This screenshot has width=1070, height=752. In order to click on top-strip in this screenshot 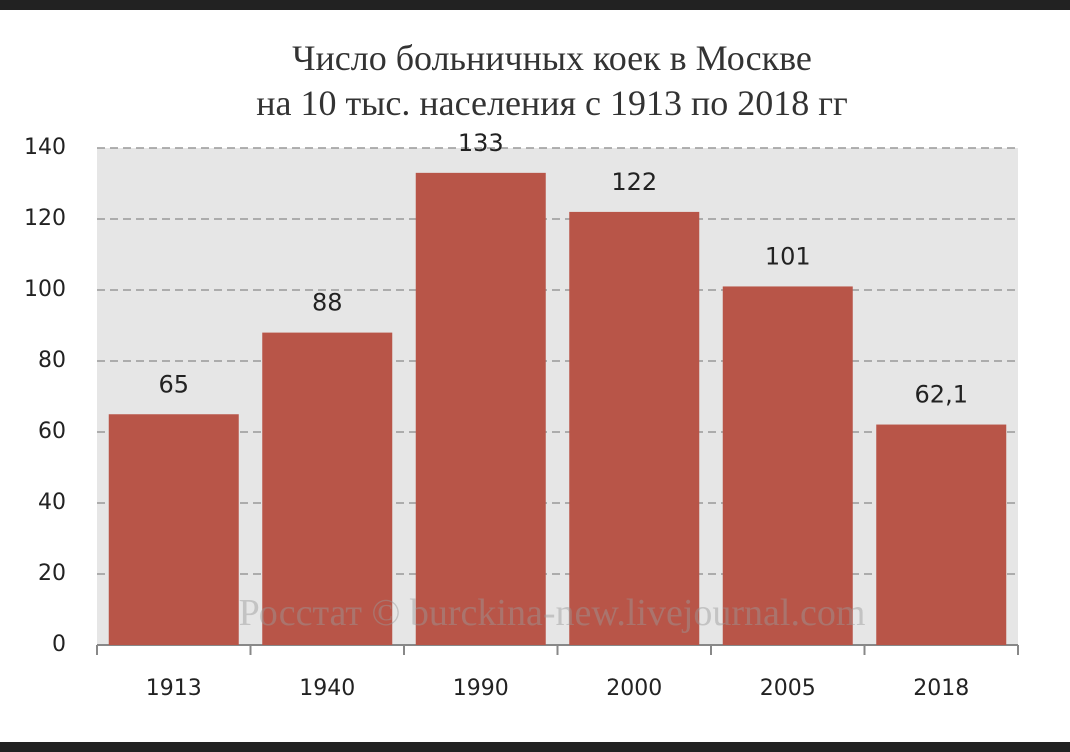, I will do `click(535, 5)`.